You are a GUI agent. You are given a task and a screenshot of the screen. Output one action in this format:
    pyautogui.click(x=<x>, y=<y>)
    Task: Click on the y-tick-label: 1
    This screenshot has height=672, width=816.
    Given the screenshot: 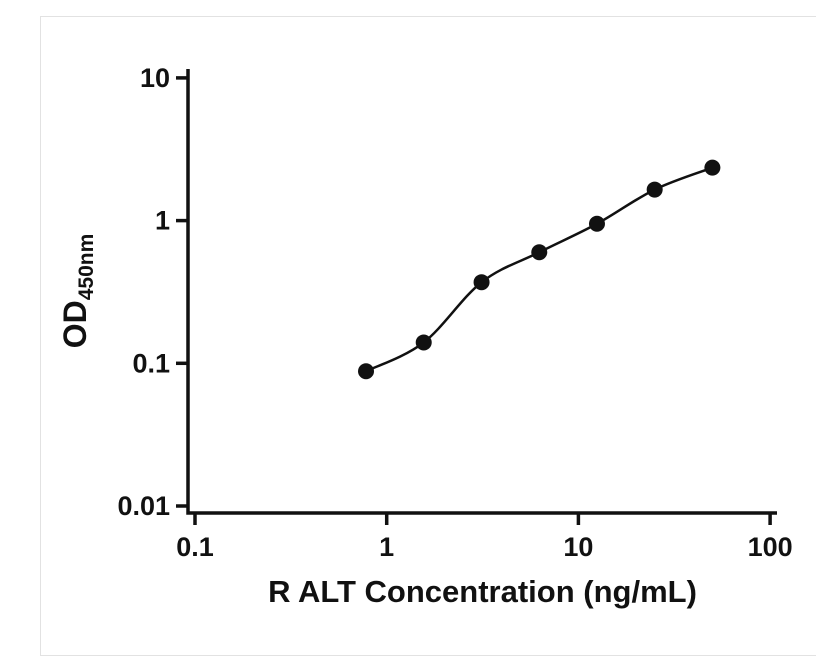 What is the action you would take?
    pyautogui.click(x=162, y=221)
    